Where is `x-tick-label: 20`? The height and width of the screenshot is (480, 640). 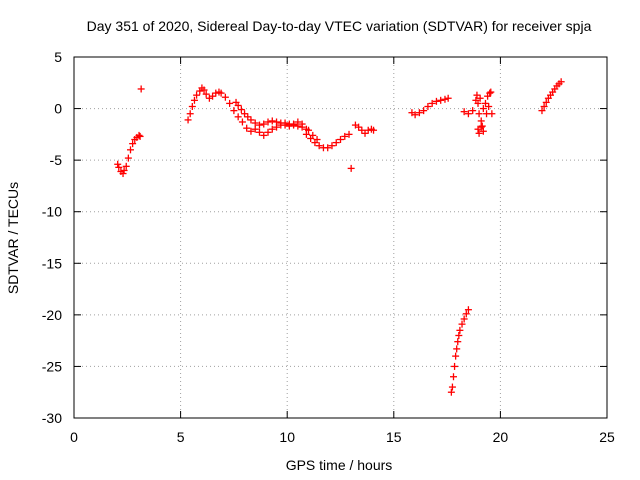
x-tick-label: 20 is located at coordinates (501, 437).